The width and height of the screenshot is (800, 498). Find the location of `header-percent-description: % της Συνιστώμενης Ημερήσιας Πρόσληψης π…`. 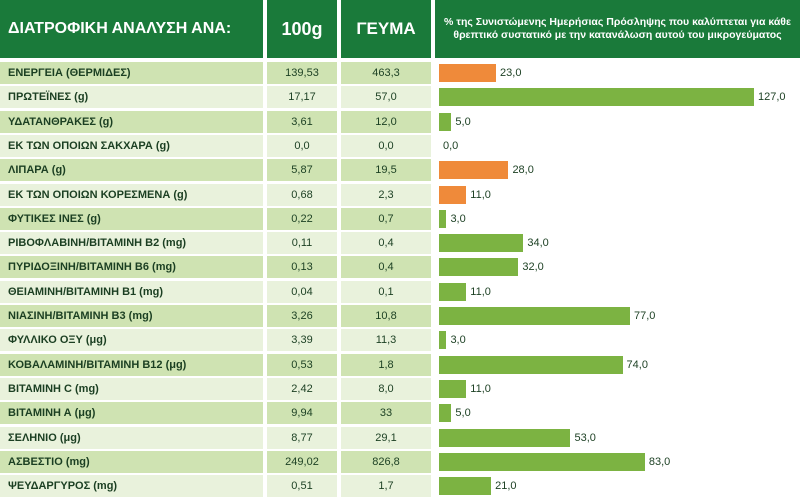

header-percent-description: % της Συνιστώμενης Ημερήσιας Πρόσληψης π… is located at coordinates (617, 29).